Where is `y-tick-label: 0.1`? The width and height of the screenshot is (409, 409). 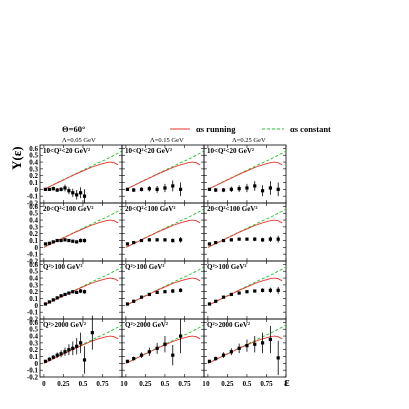
y-tick-label: 0.1 is located at coordinates (33, 183).